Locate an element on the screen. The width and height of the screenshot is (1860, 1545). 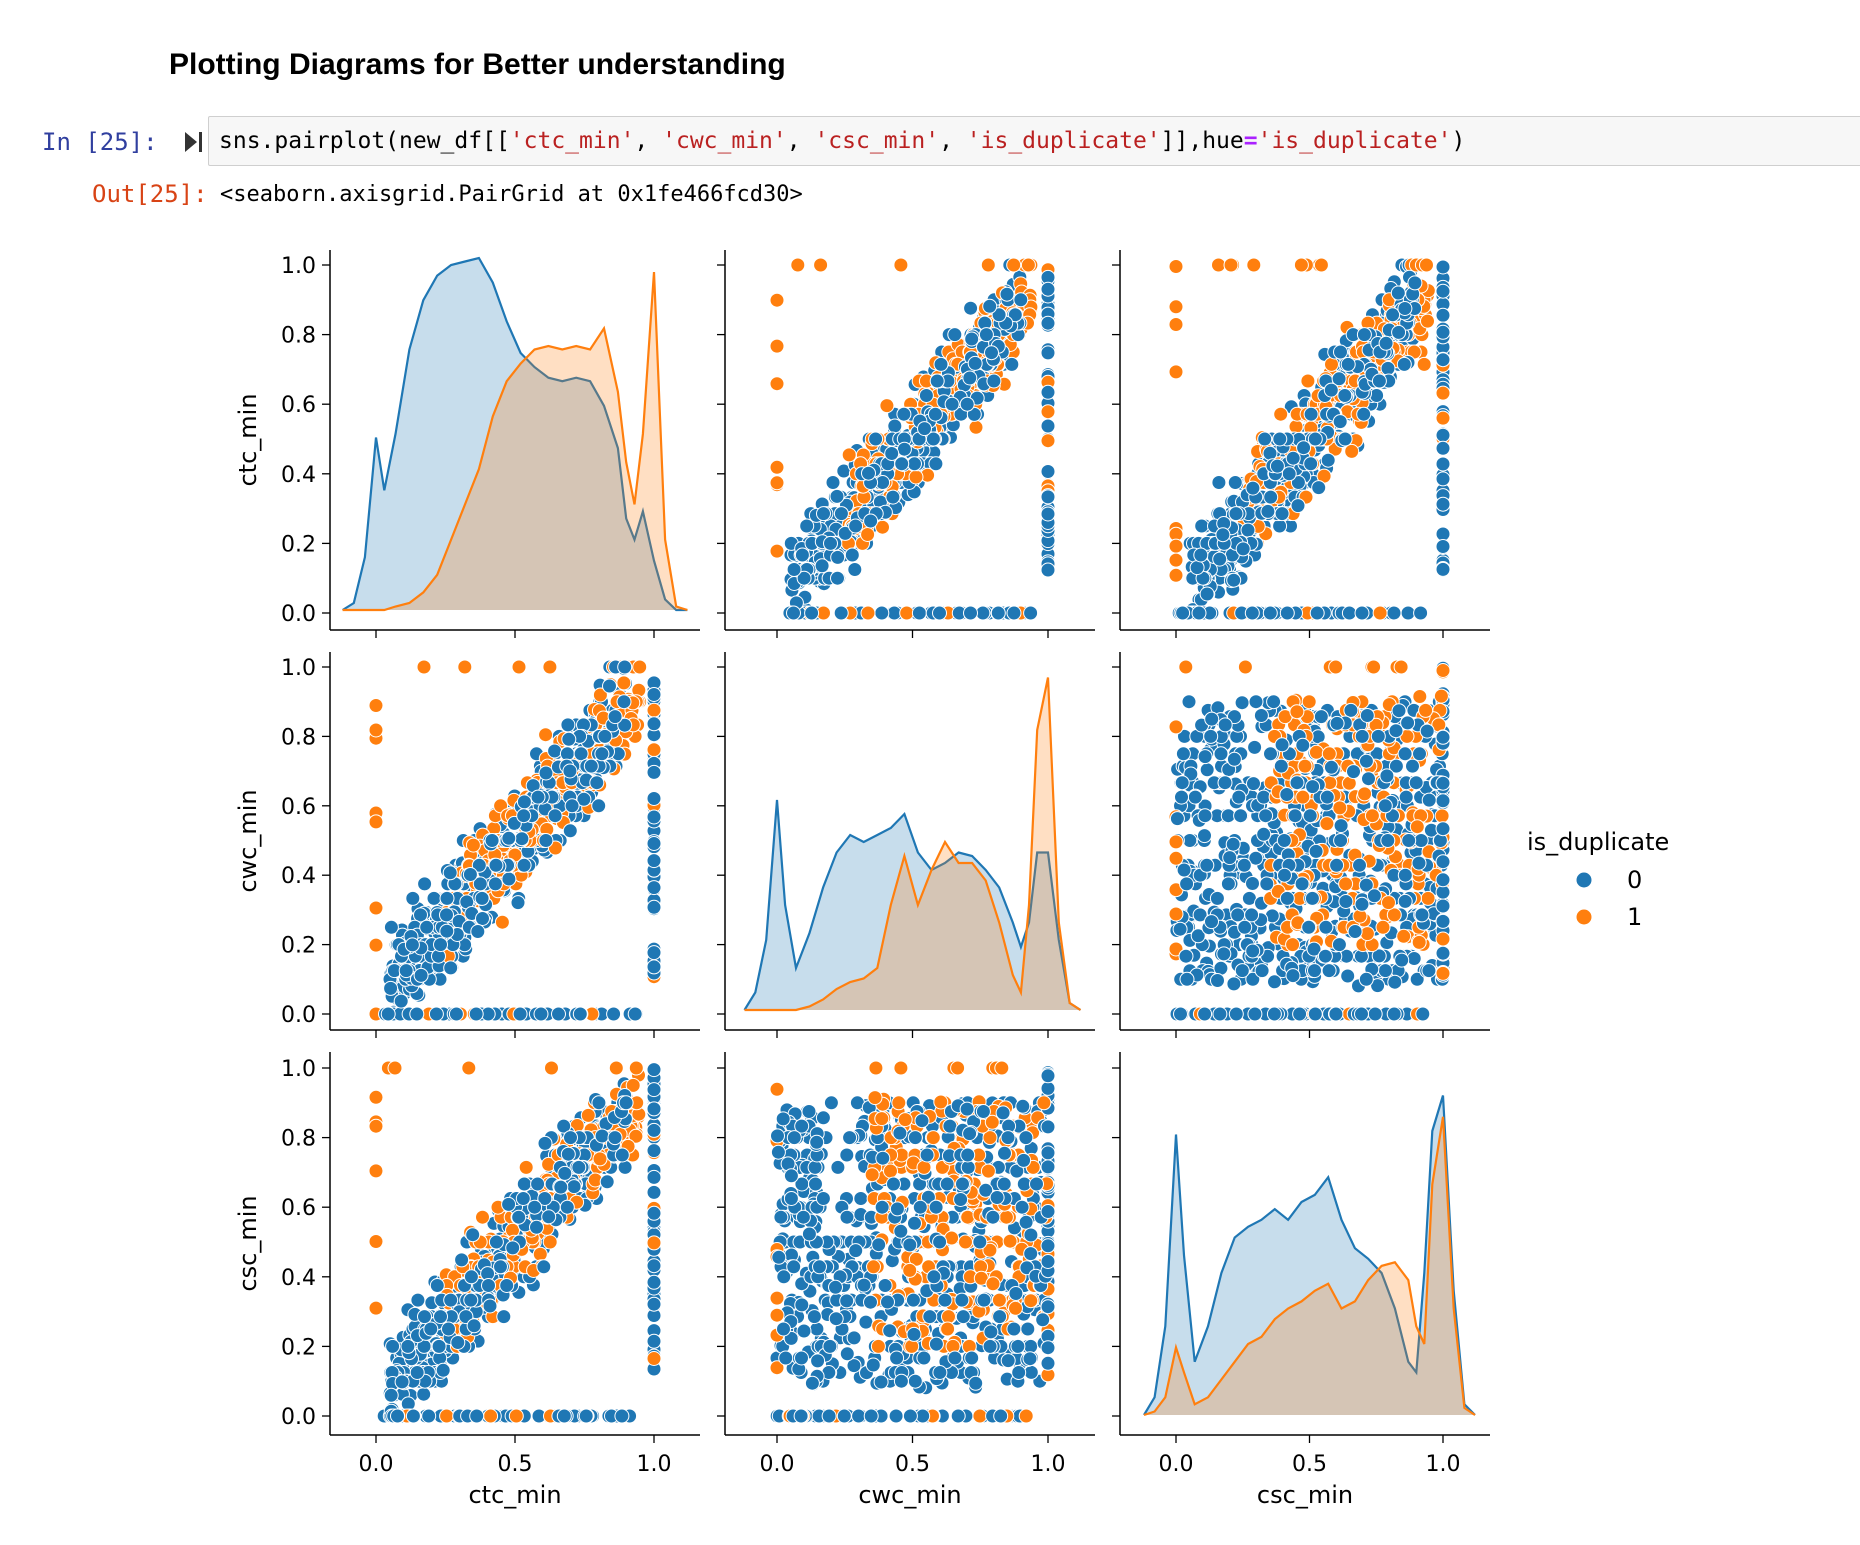
output-prompt: Out[25]: is located at coordinates (150, 194).